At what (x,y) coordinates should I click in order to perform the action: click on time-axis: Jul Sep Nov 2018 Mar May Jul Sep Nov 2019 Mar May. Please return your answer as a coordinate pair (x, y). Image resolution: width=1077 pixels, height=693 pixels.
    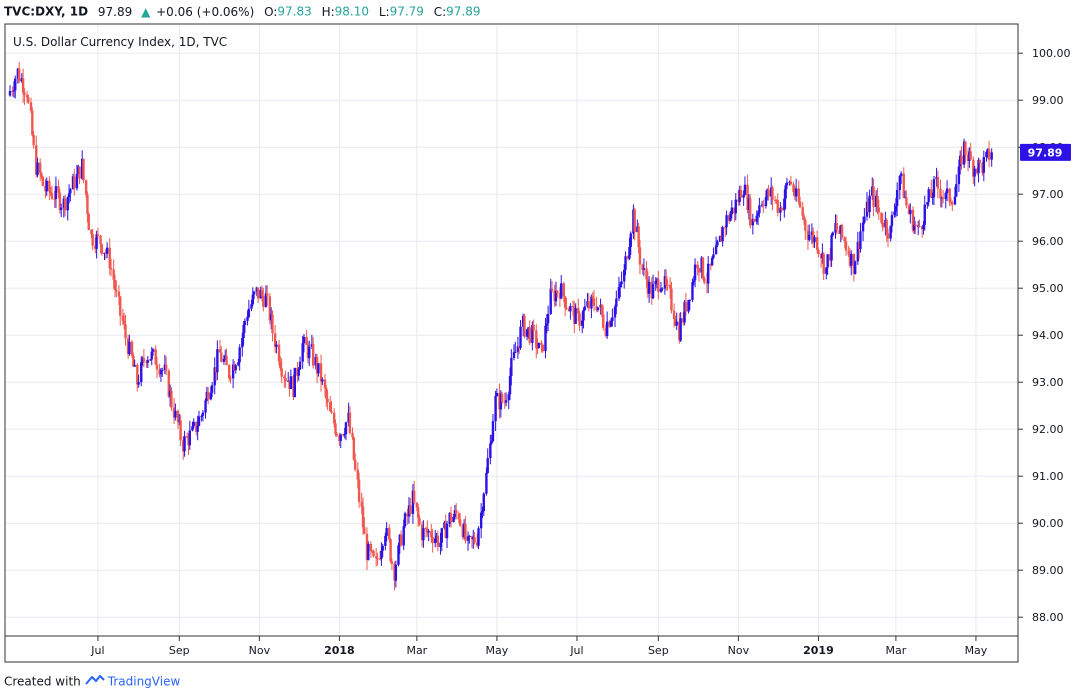
    Looking at the image, I should click on (511, 646).